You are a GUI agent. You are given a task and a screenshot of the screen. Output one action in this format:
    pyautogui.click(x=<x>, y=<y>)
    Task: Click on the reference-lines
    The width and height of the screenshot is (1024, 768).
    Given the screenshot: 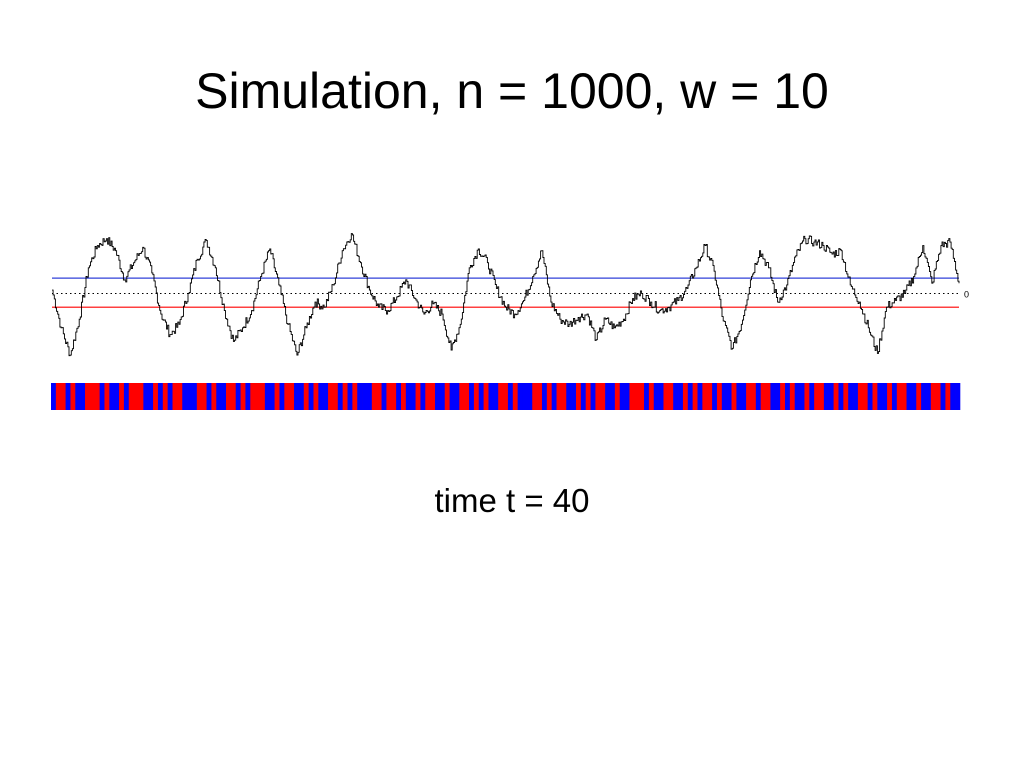 What is the action you would take?
    pyautogui.click(x=505, y=292)
    